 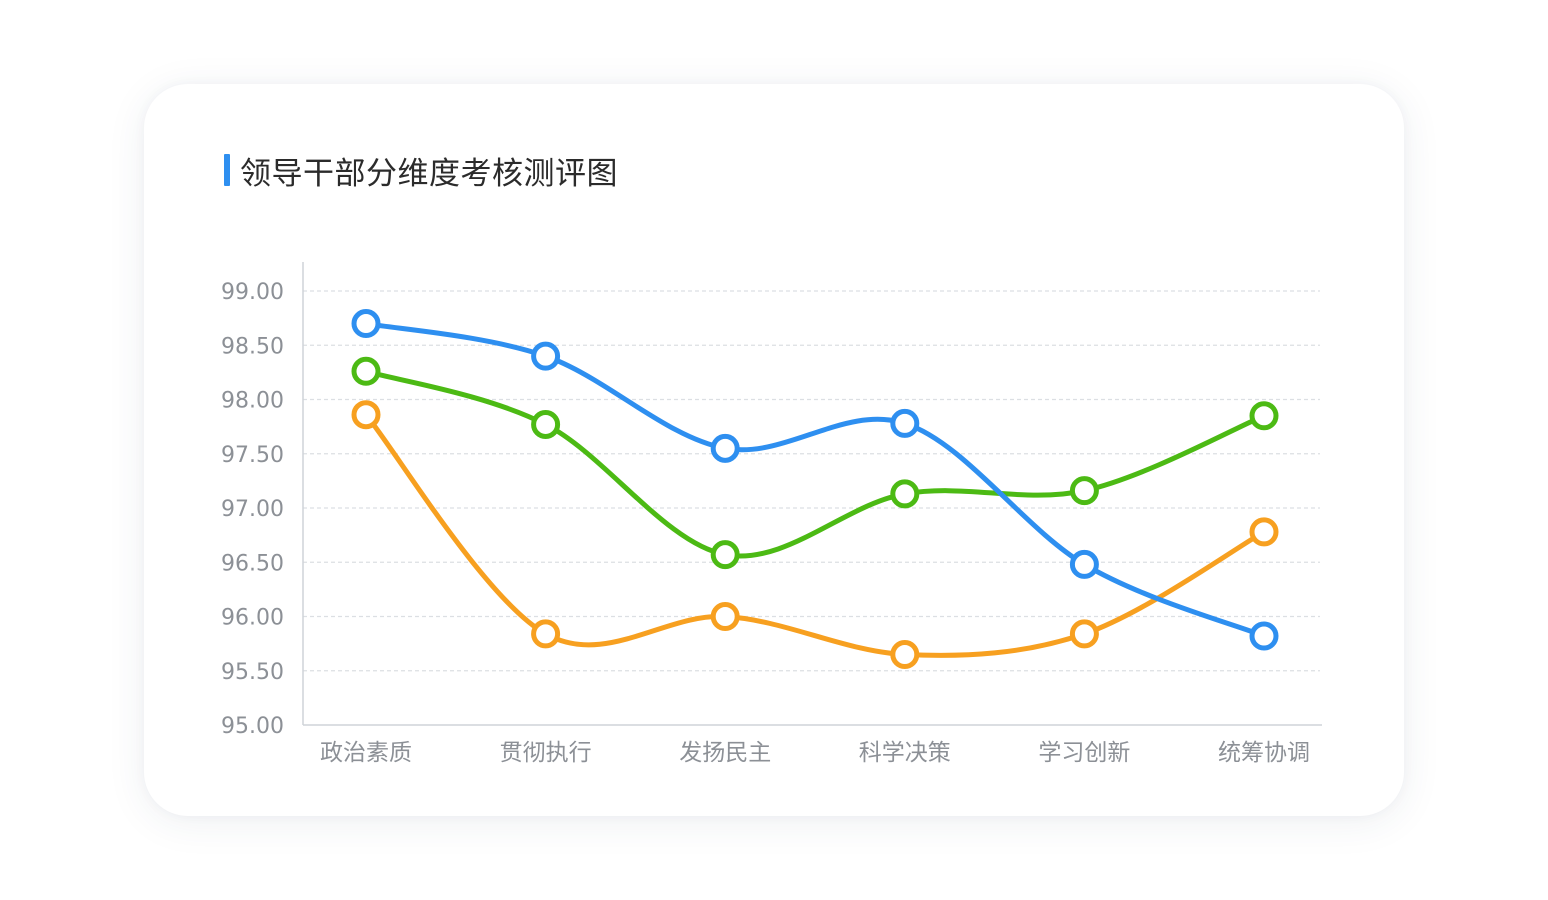 I want to click on x-tick-label: 贯彻执行, so click(x=546, y=753).